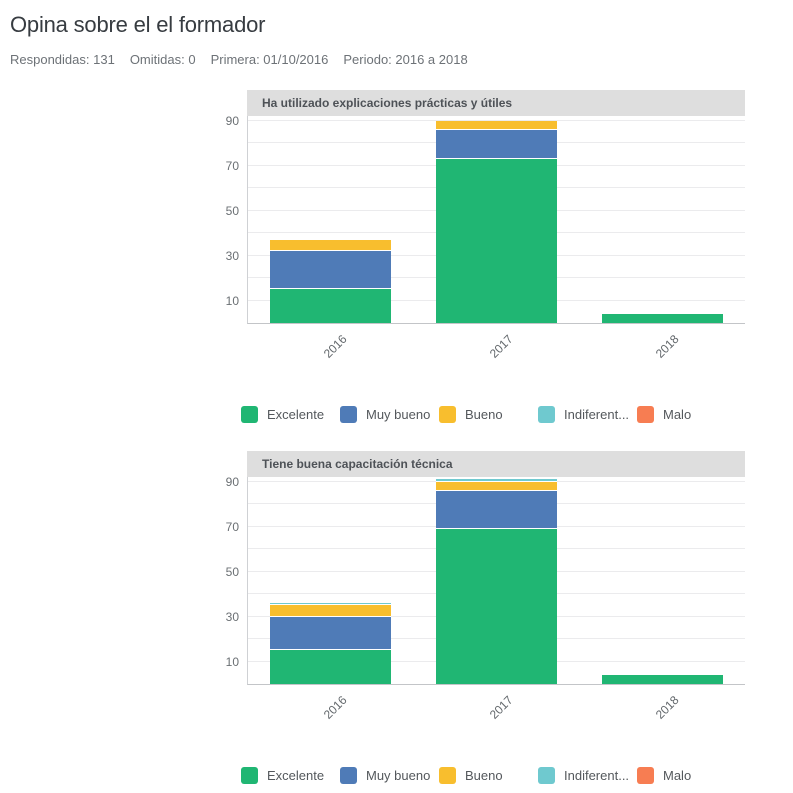  Describe the element at coordinates (405, 59) in the screenshot. I see `stat-periodo: Periodo: 2016 a 2018` at that location.